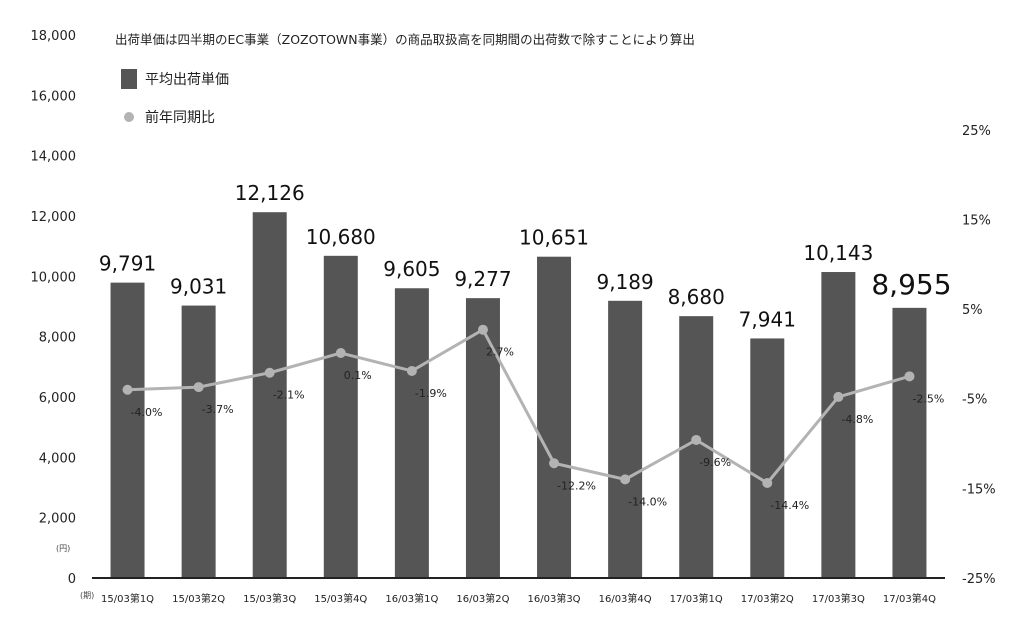 Image resolution: width=1024 pixels, height=617 pixels. What do you see at coordinates (411, 269) in the screenshot?
I see `bar-value-label: 9,605` at bounding box center [411, 269].